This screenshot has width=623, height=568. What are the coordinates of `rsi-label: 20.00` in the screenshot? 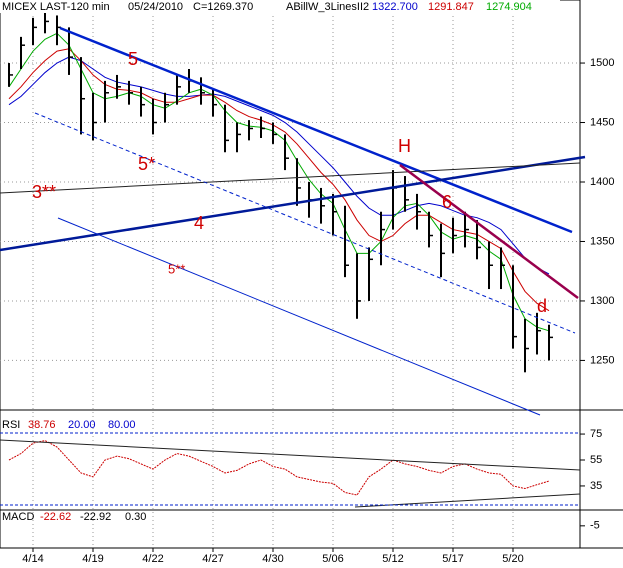 It's located at (82, 425).